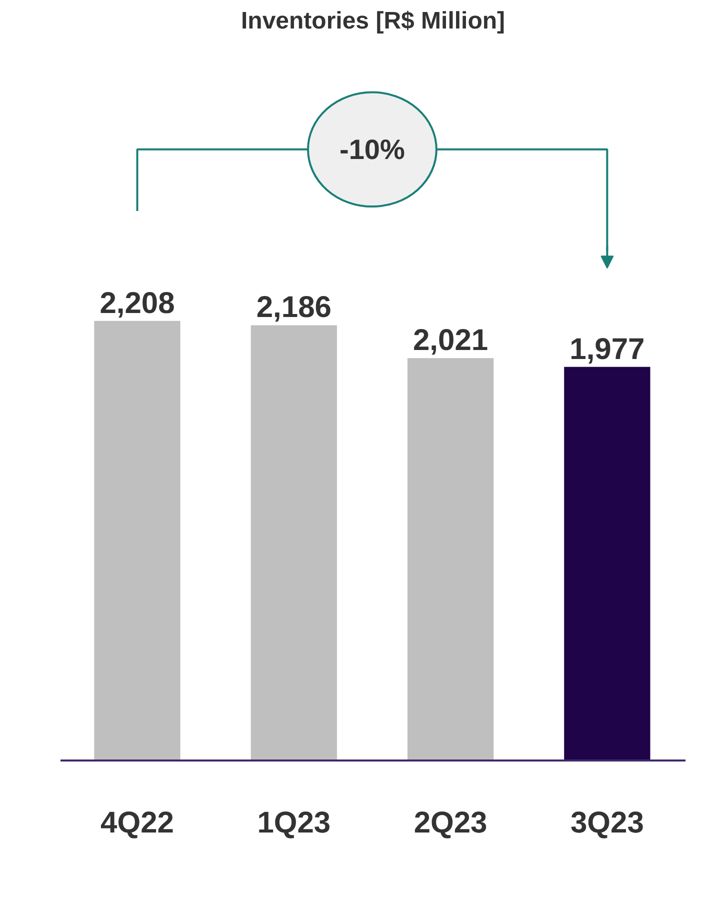  I want to click on data-label: 2,208, so click(137, 303).